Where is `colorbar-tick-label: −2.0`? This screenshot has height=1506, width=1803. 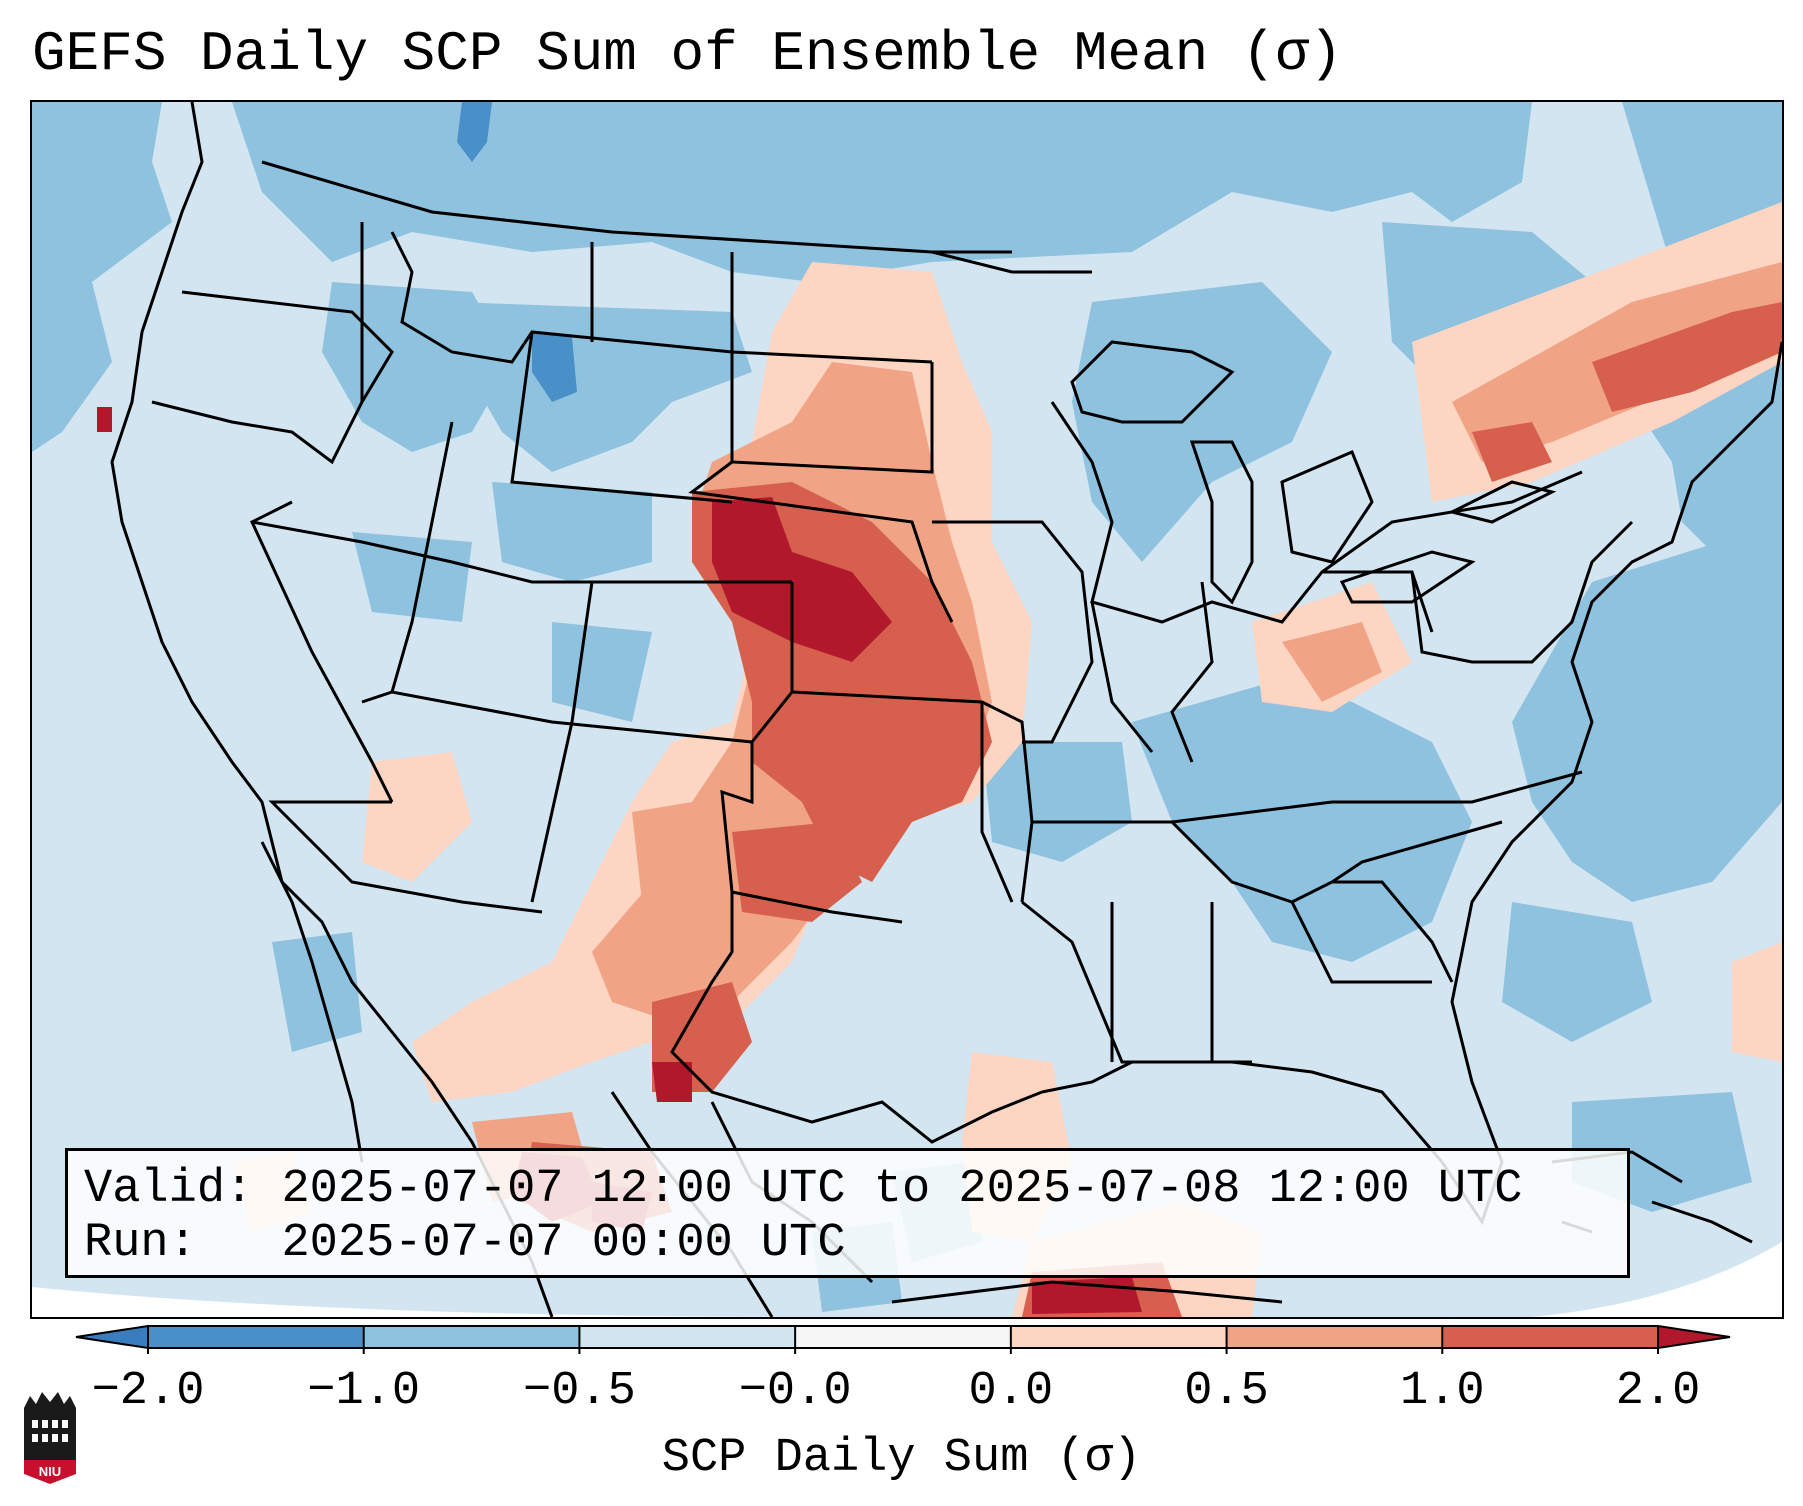 colorbar-tick-label: −2.0 is located at coordinates (148, 1391).